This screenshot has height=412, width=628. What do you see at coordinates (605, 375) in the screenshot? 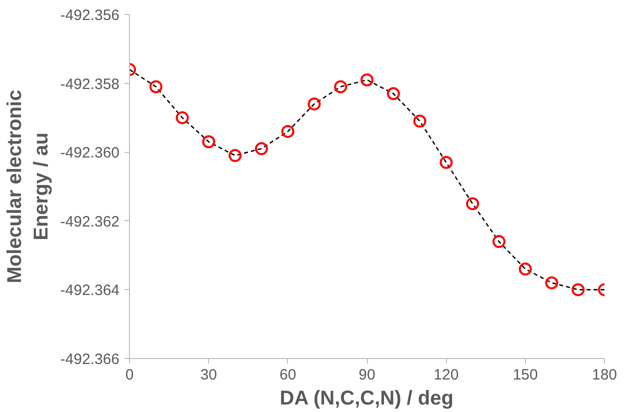
I see `x-tick-label: 180` at bounding box center [605, 375].